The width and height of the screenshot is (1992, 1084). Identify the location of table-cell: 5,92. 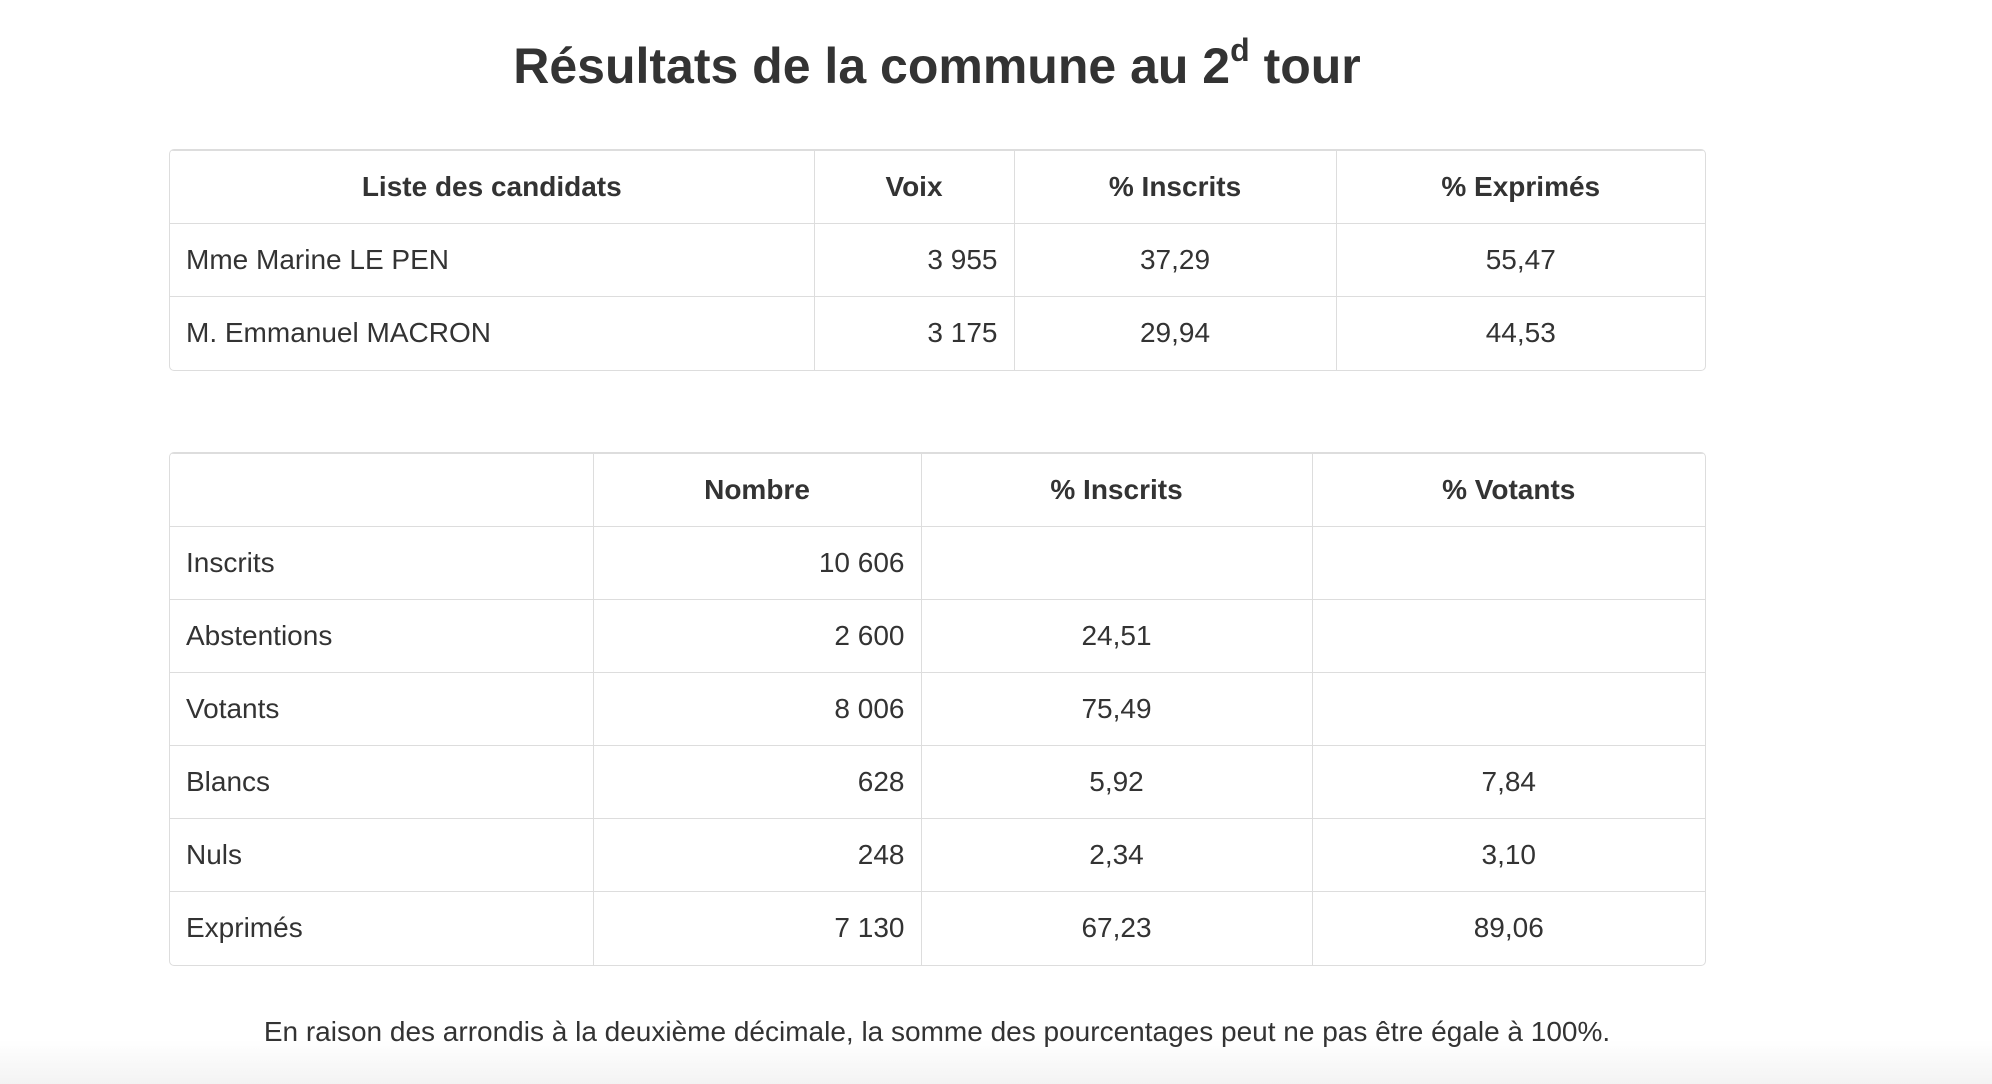
(1116, 782).